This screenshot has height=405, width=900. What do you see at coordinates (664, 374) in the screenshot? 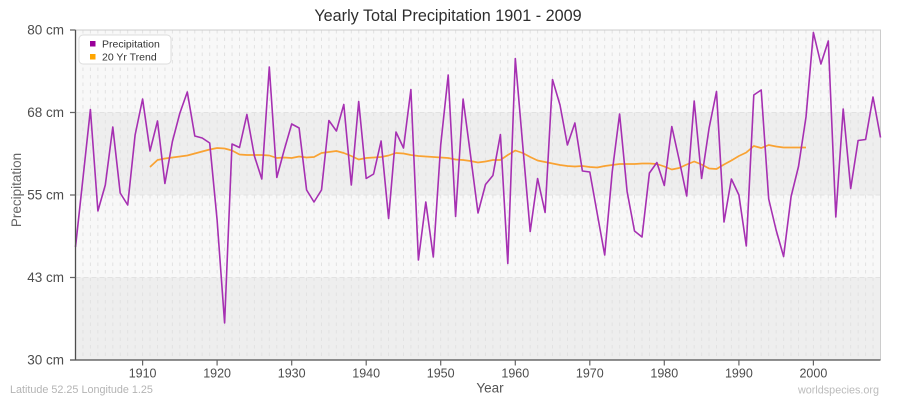
I see `svg-text: 1980` at bounding box center [664, 374].